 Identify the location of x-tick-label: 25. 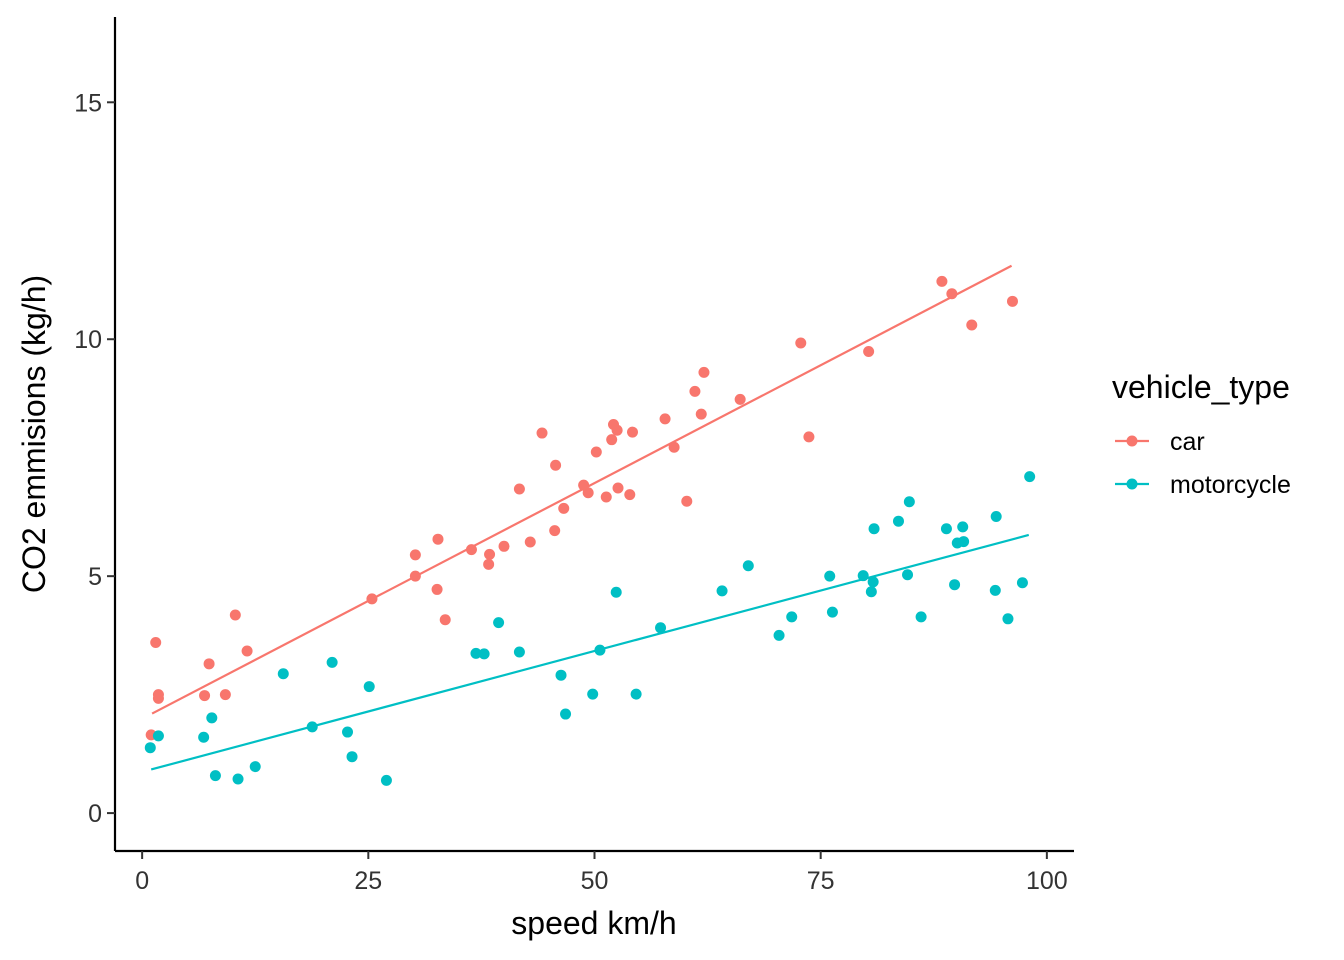
(368, 881).